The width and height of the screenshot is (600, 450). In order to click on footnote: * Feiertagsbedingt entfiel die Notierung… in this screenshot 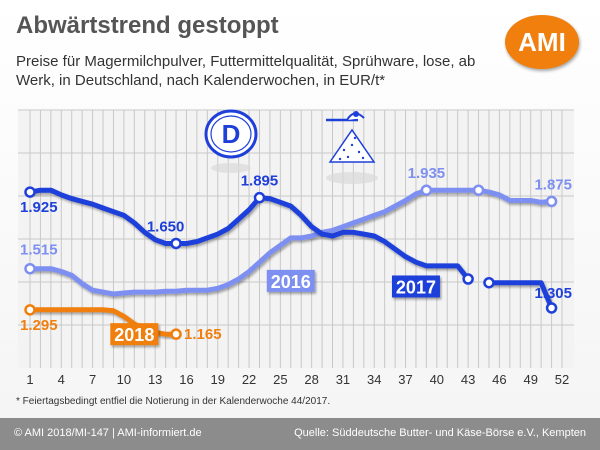, I will do `click(173, 401)`.